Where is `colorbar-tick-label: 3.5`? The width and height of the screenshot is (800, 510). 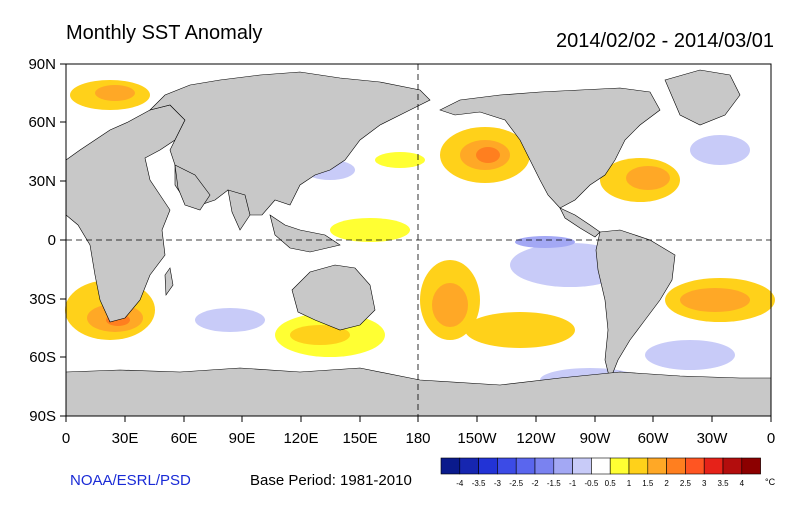
colorbar-tick-label: 3.5 is located at coordinates (723, 483).